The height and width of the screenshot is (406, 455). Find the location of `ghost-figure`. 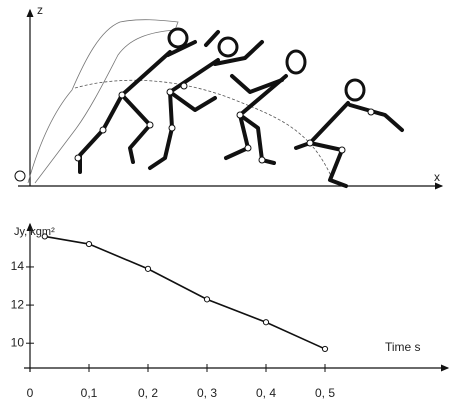

ghost-figure is located at coordinates (103, 101).